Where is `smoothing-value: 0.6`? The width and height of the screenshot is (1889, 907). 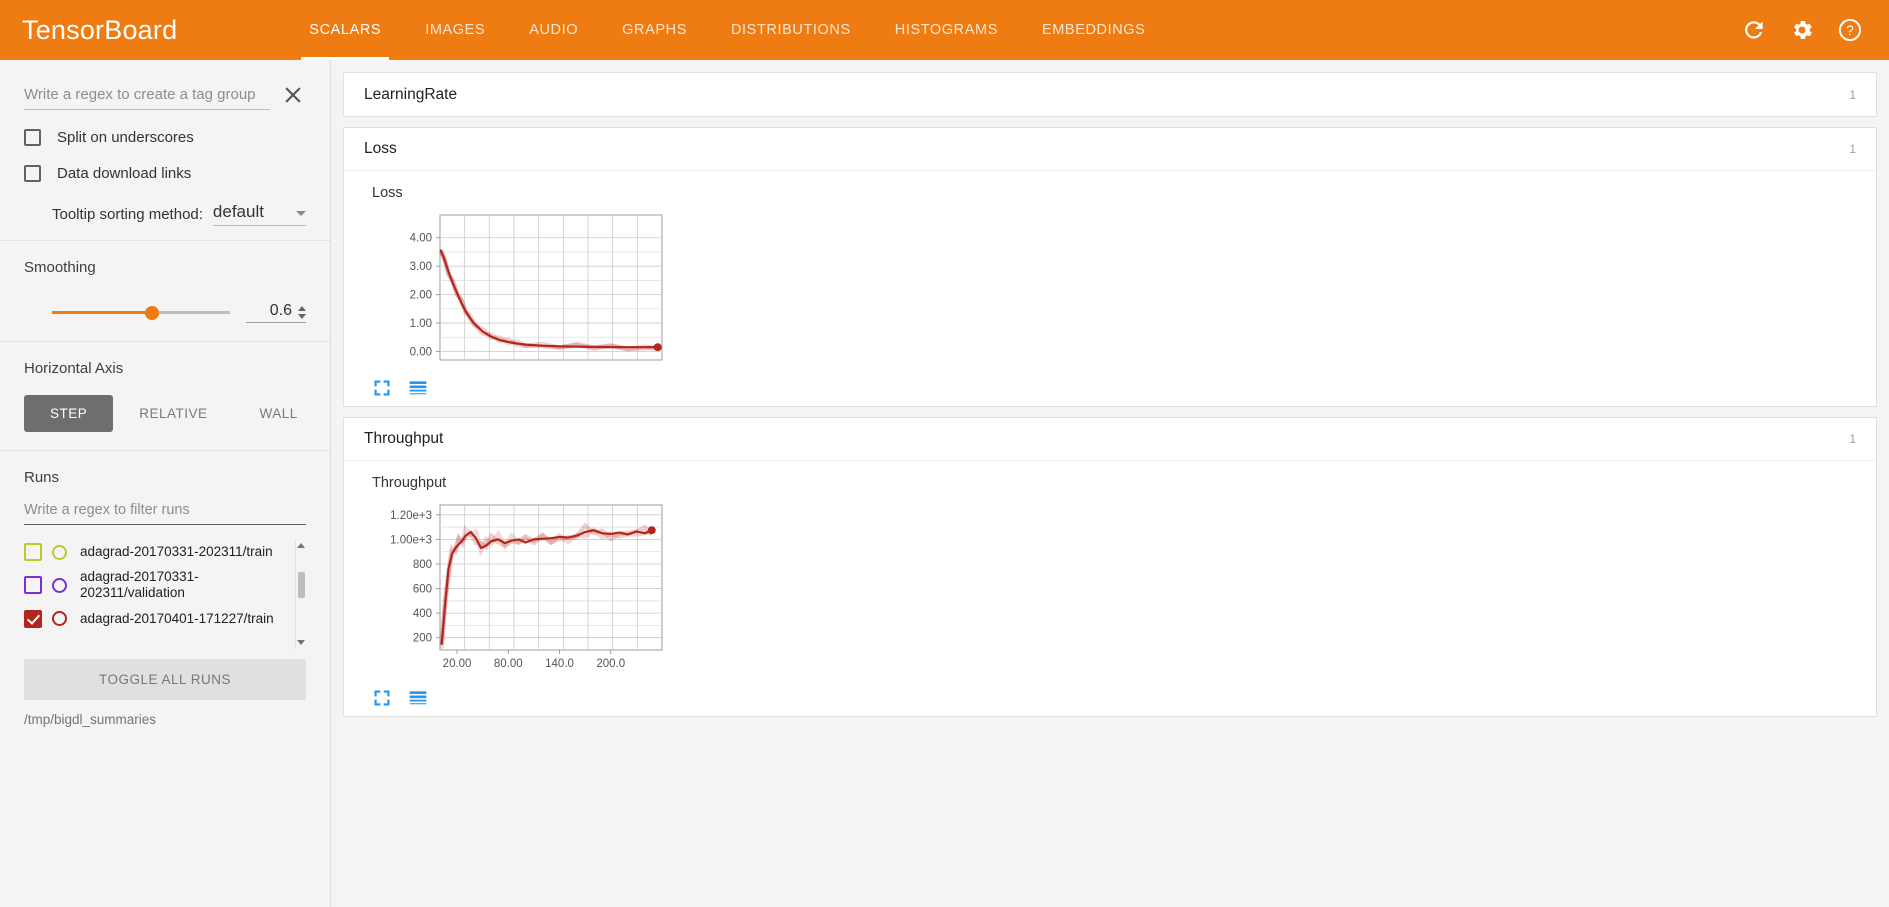
smoothing-value: 0.6 is located at coordinates (280, 310).